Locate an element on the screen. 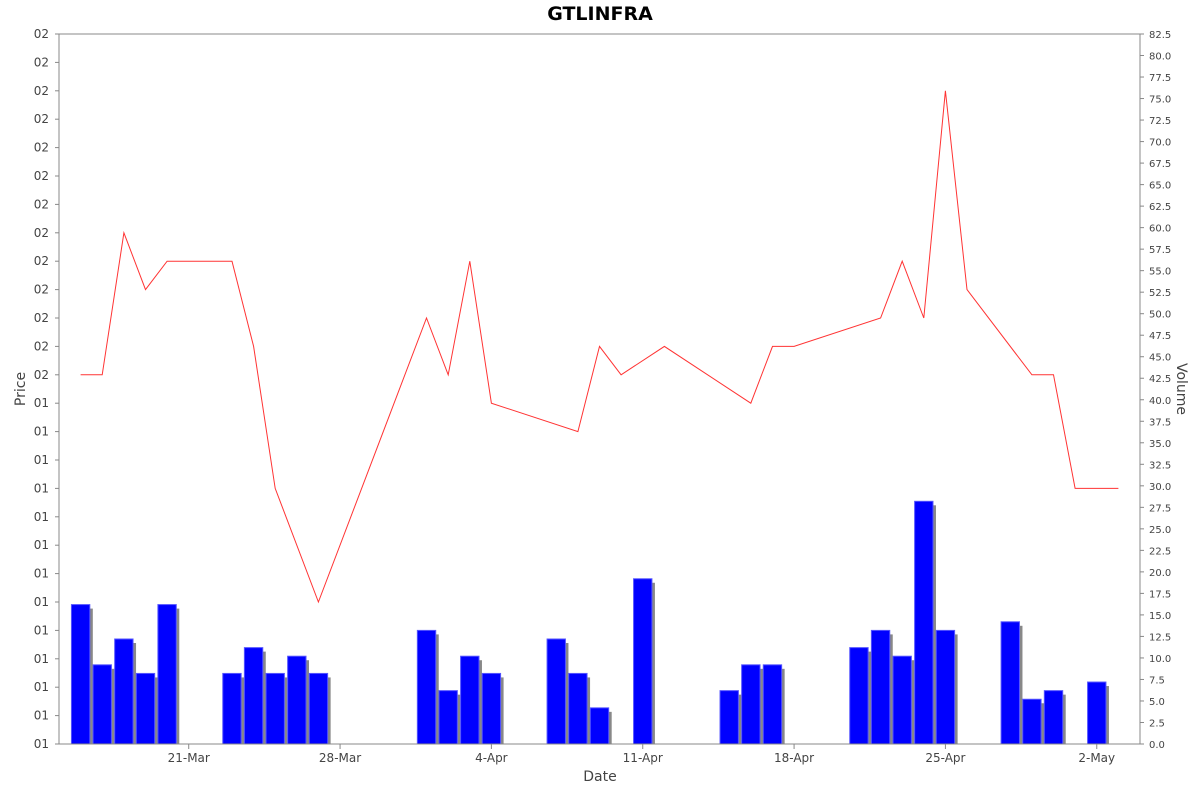 The width and height of the screenshot is (1200, 792). right-tick-label: 60.0 is located at coordinates (1160, 229).